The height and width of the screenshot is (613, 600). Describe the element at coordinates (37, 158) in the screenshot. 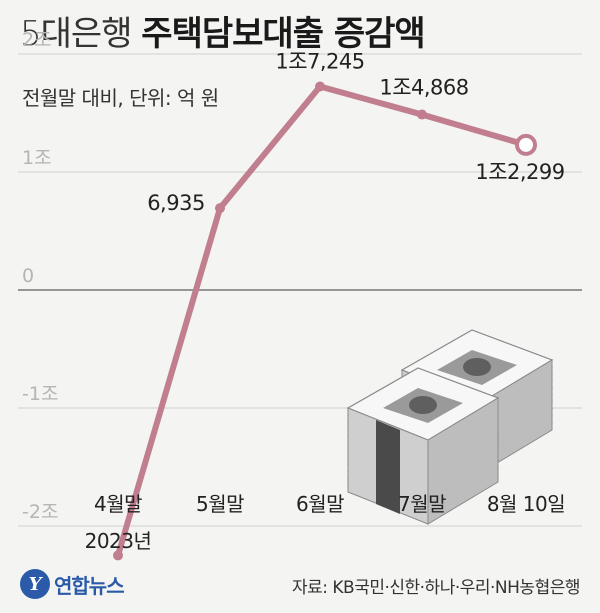

I see `y-tick-label: 1조` at that location.